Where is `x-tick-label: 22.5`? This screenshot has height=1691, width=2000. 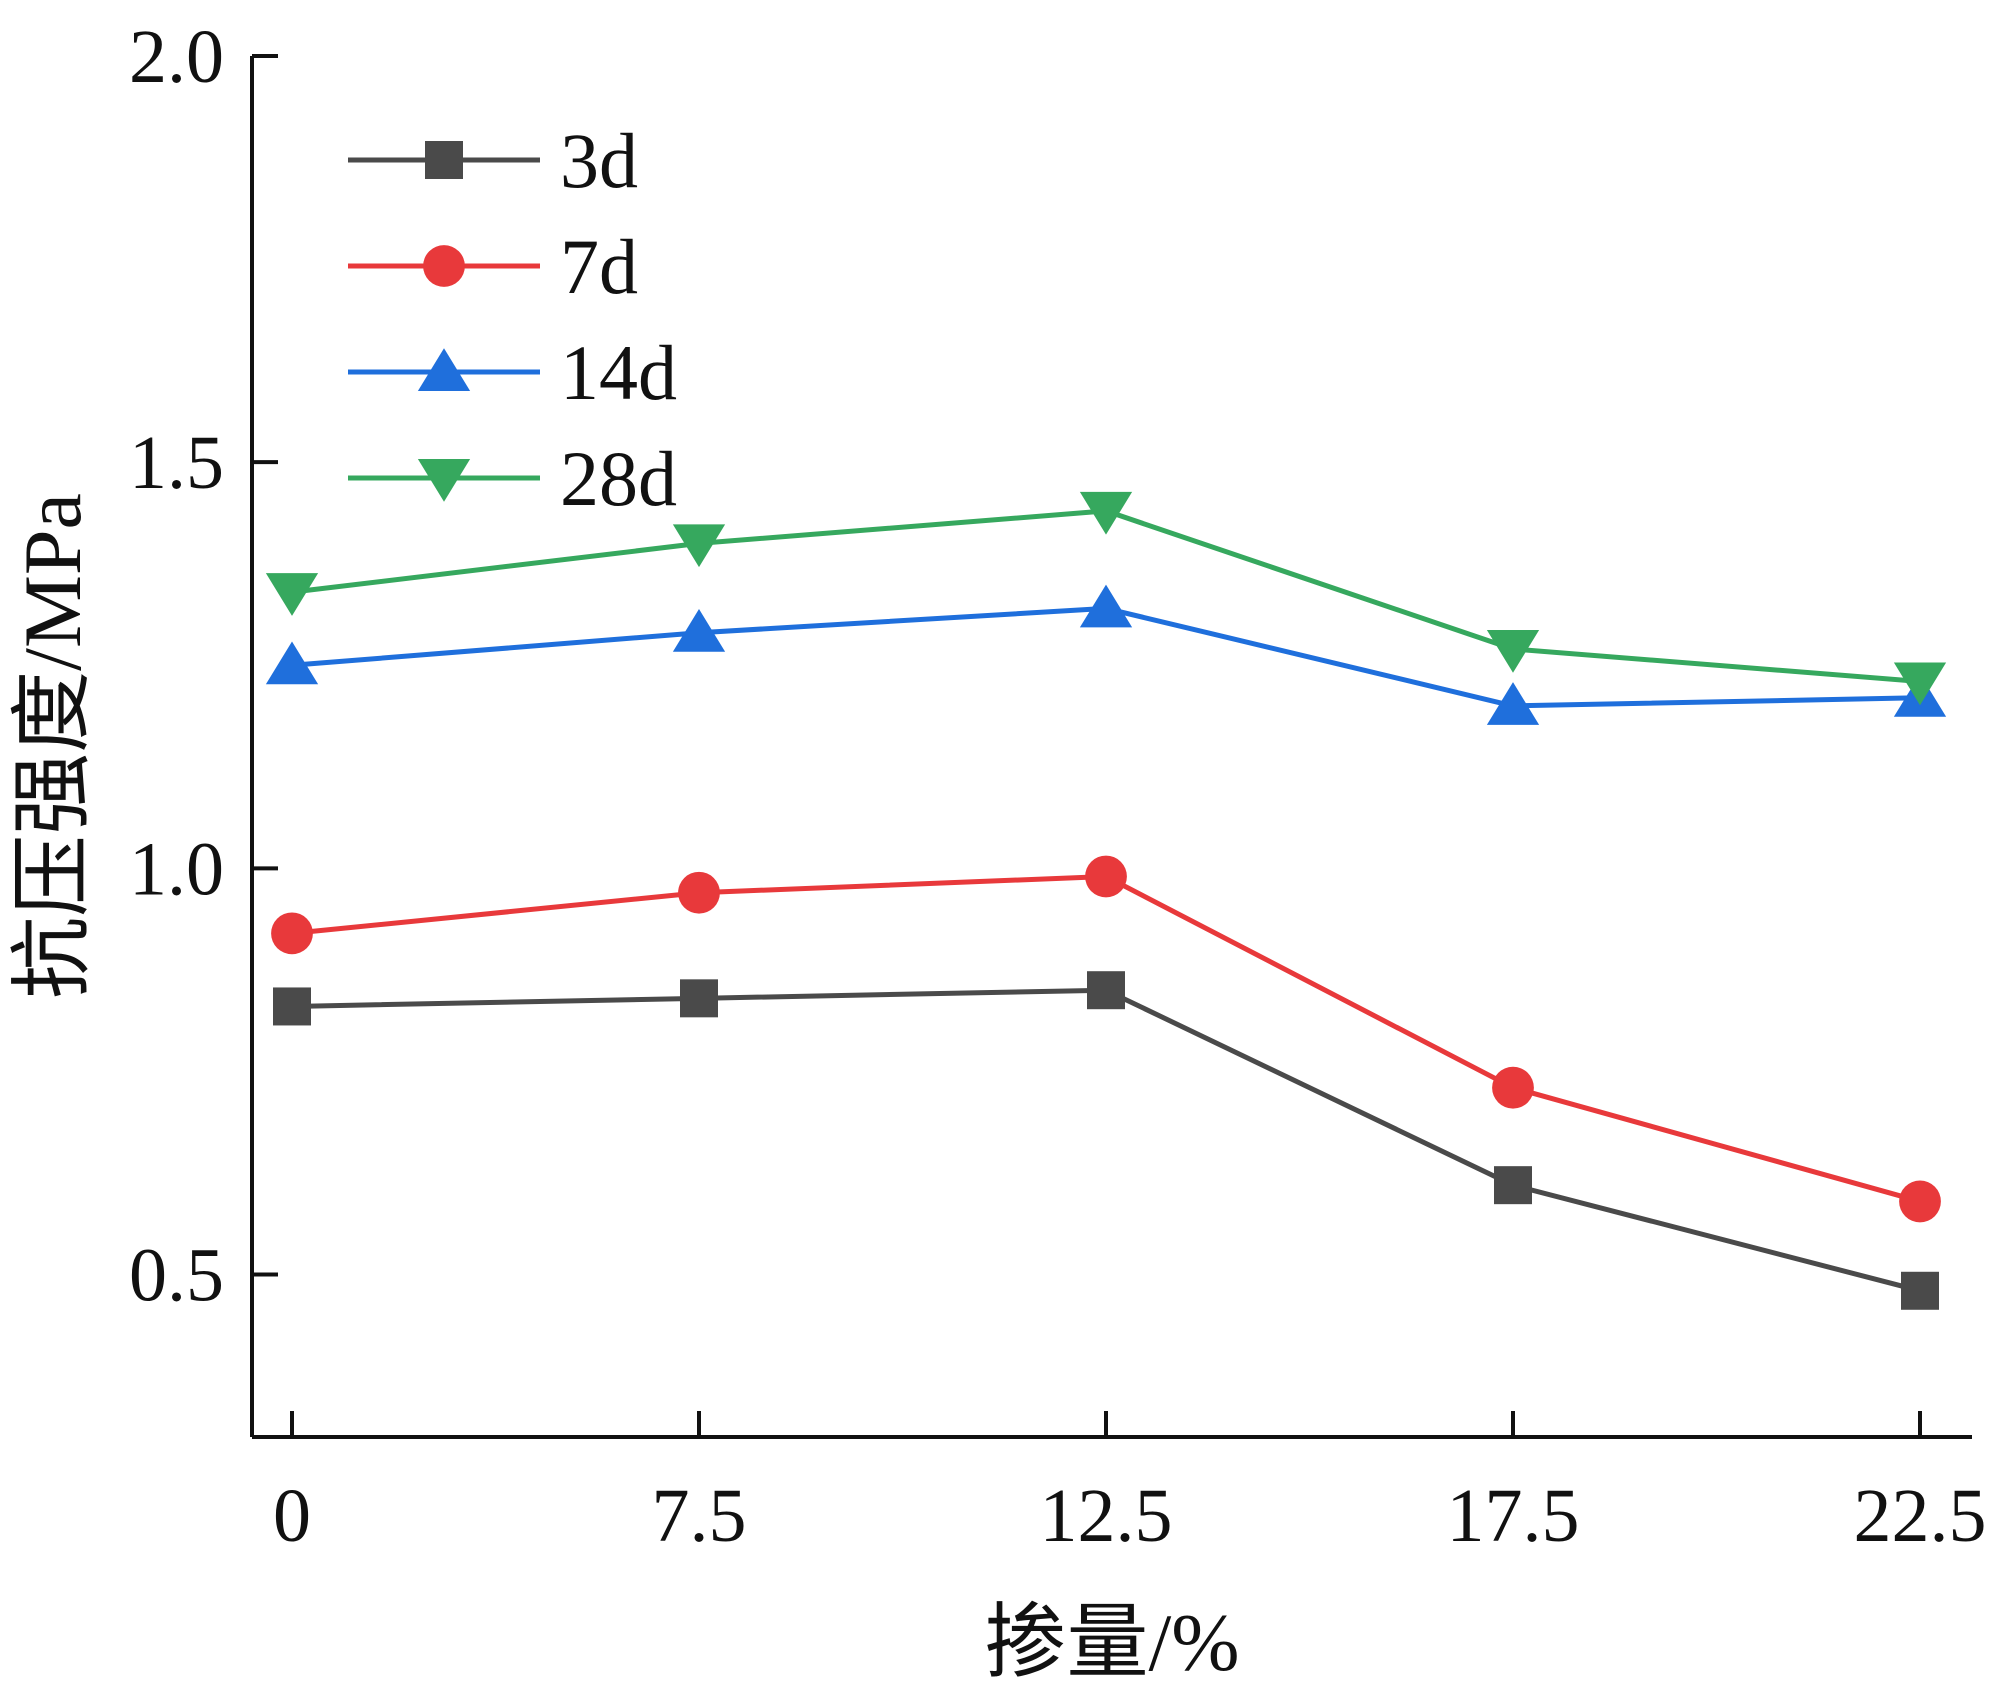 x-tick-label: 22.5 is located at coordinates (1920, 1516).